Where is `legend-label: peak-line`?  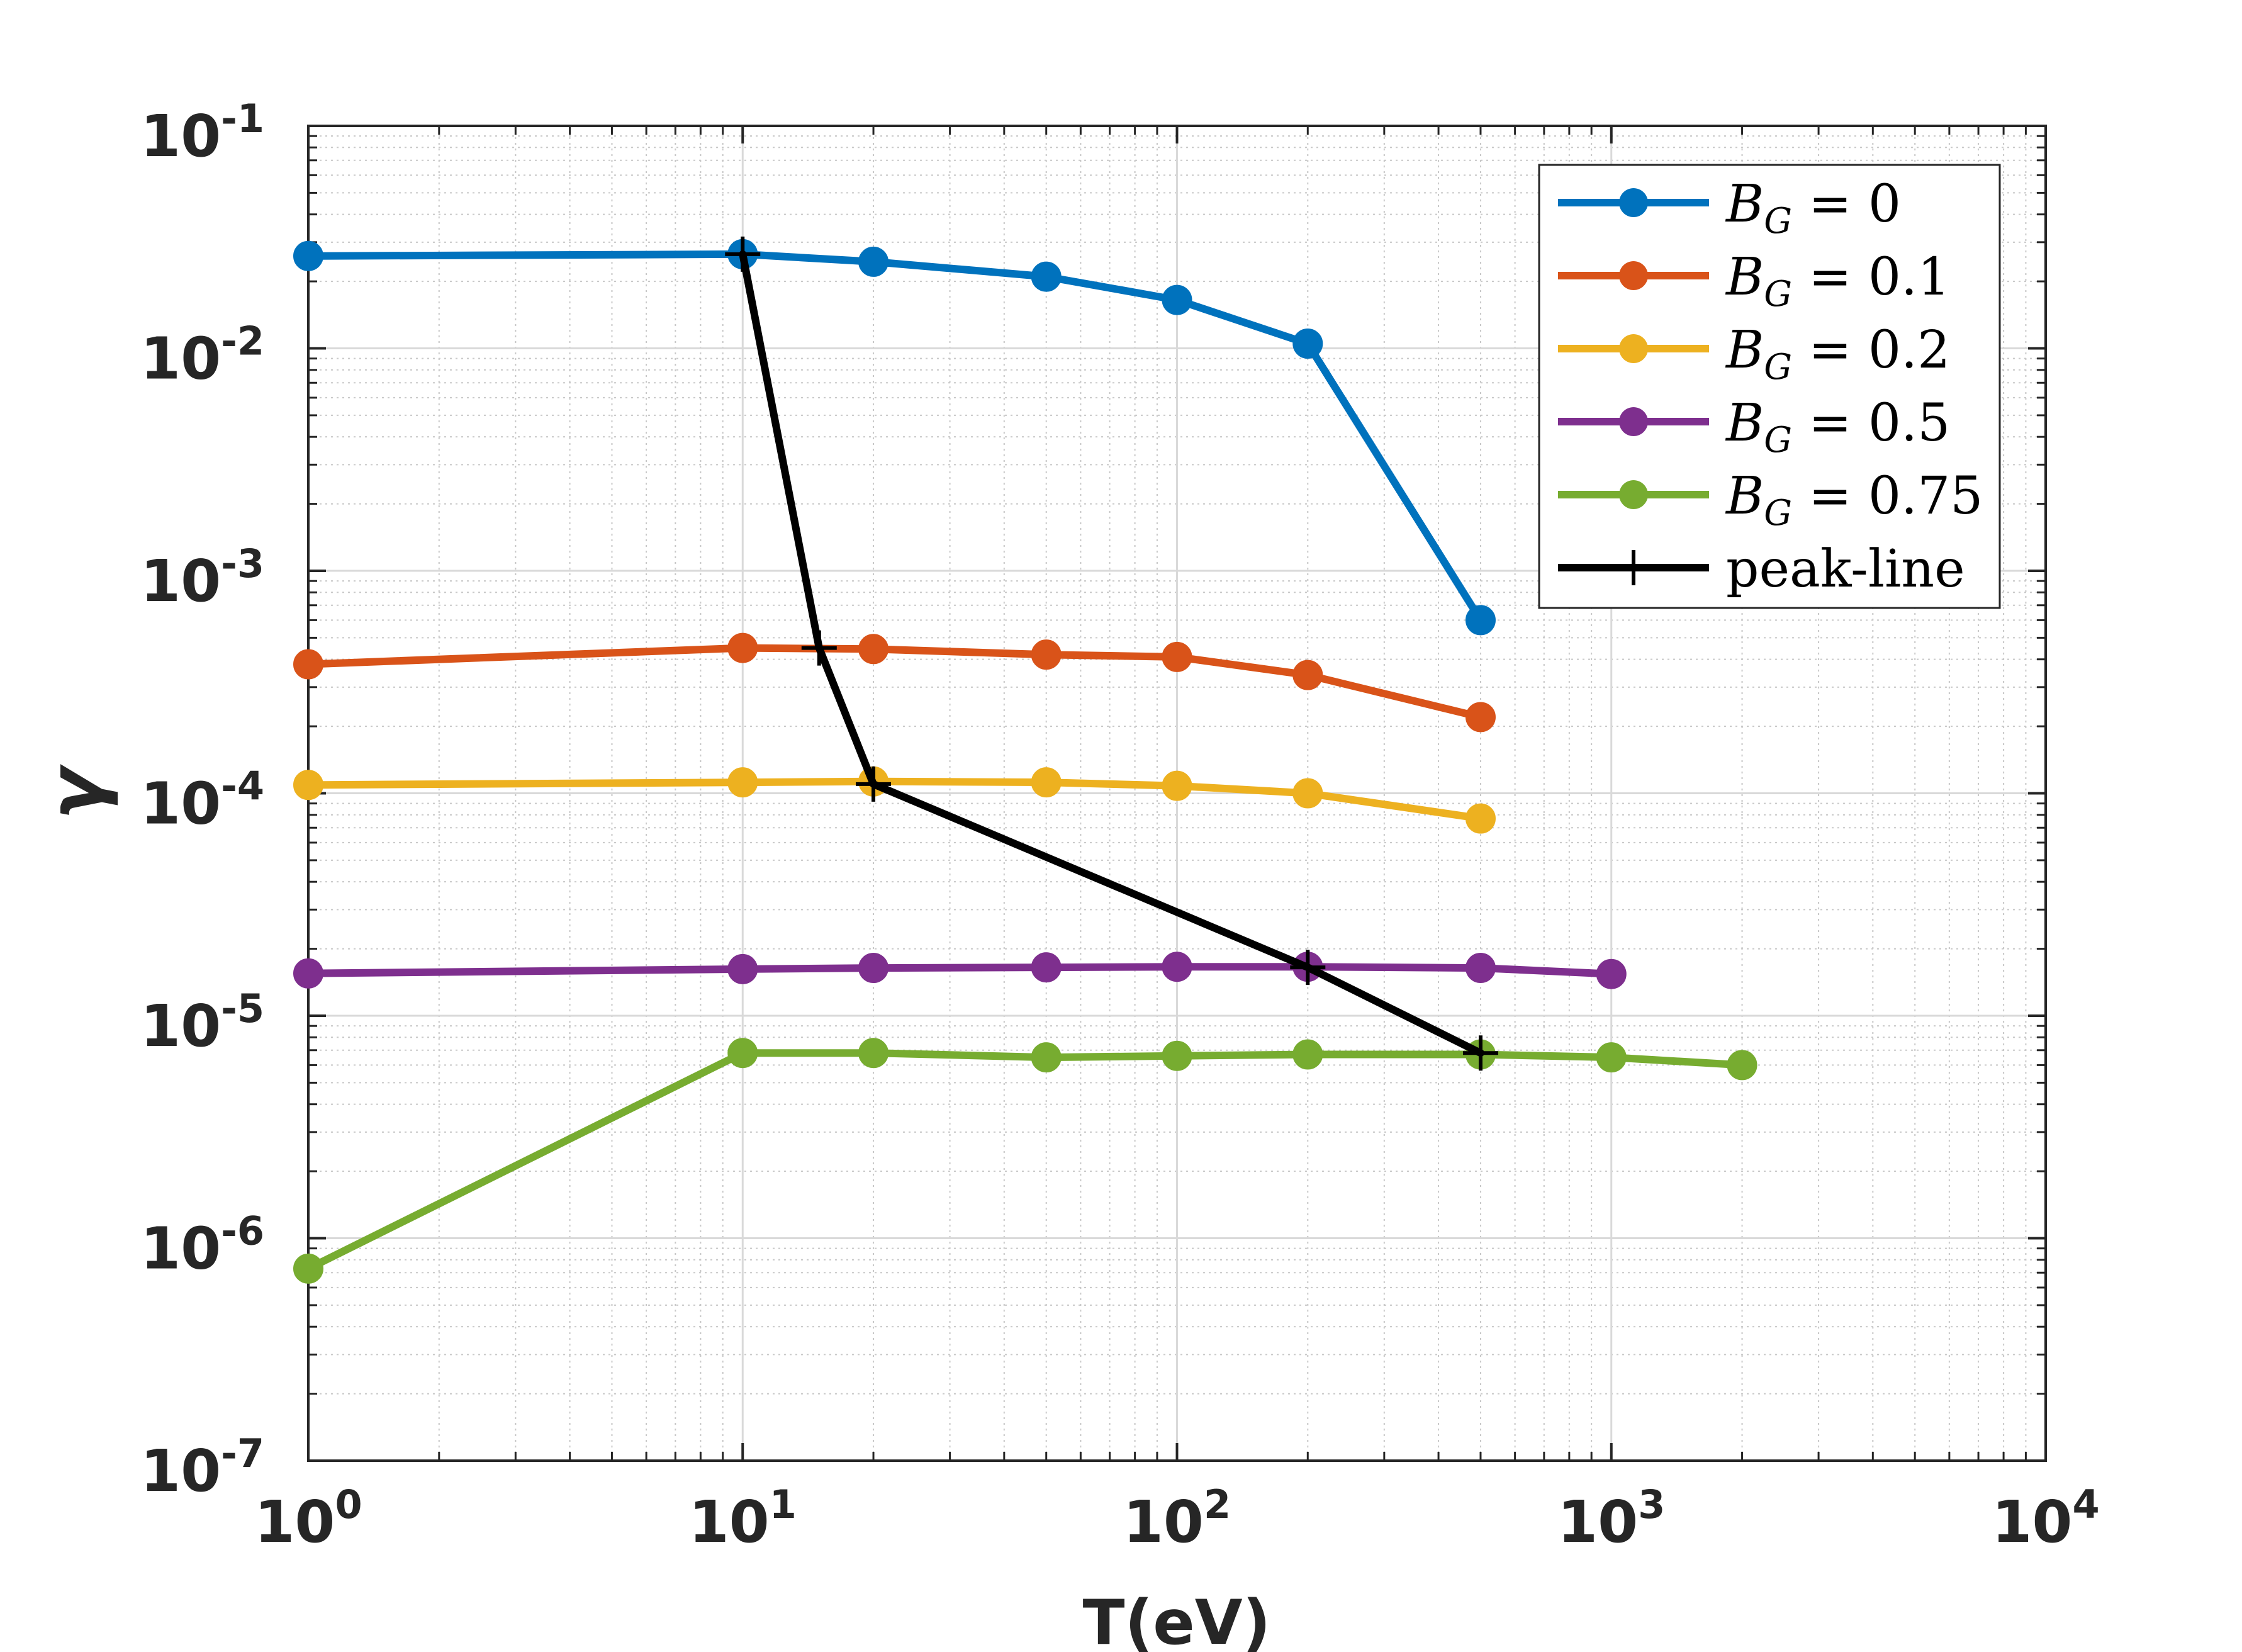 legend-label: peak-line is located at coordinates (1845, 569).